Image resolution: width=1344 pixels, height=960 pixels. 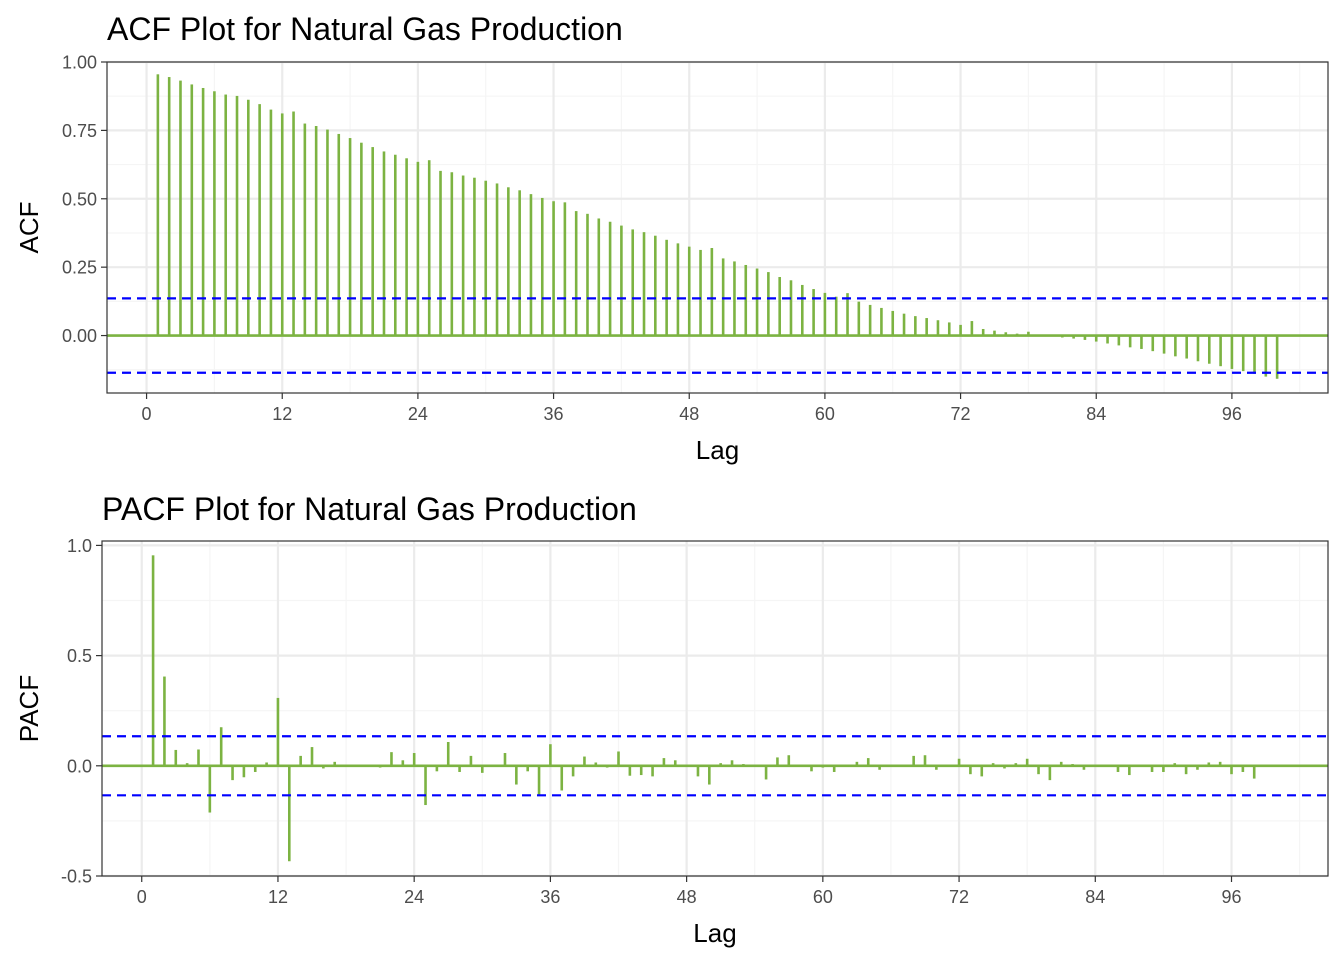 I want to click on acf-x-tick-label: 24, so click(x=418, y=414).